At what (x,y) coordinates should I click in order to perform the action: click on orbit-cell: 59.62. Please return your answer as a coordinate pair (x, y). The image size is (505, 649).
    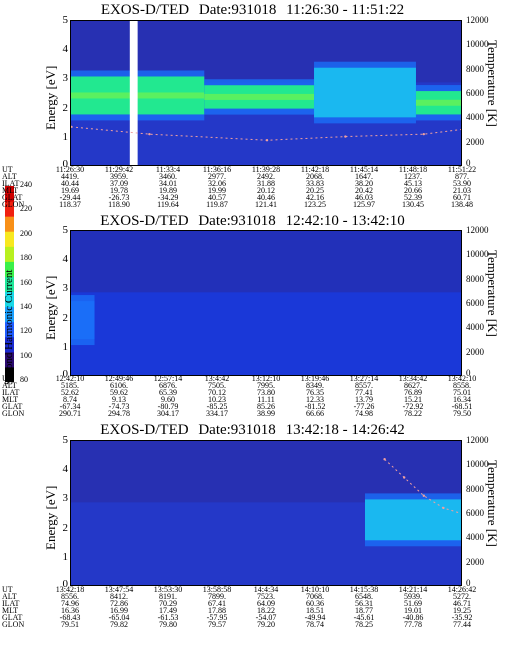
    Looking at the image, I should click on (119, 392).